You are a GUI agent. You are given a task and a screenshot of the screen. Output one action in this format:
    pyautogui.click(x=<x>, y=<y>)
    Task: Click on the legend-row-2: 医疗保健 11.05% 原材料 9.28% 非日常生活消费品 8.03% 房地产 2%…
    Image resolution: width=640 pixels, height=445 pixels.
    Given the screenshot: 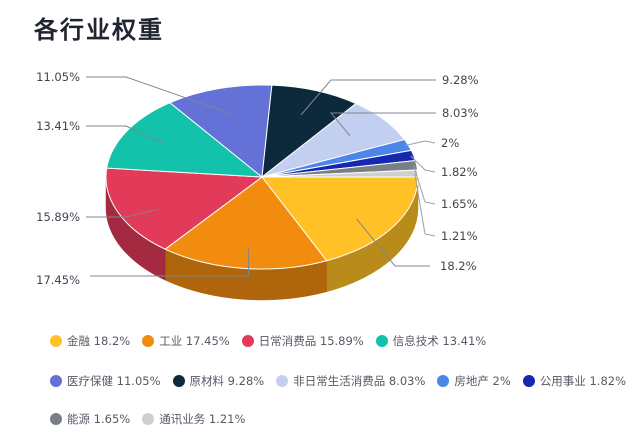 What is the action you would take?
    pyautogui.click(x=344, y=381)
    